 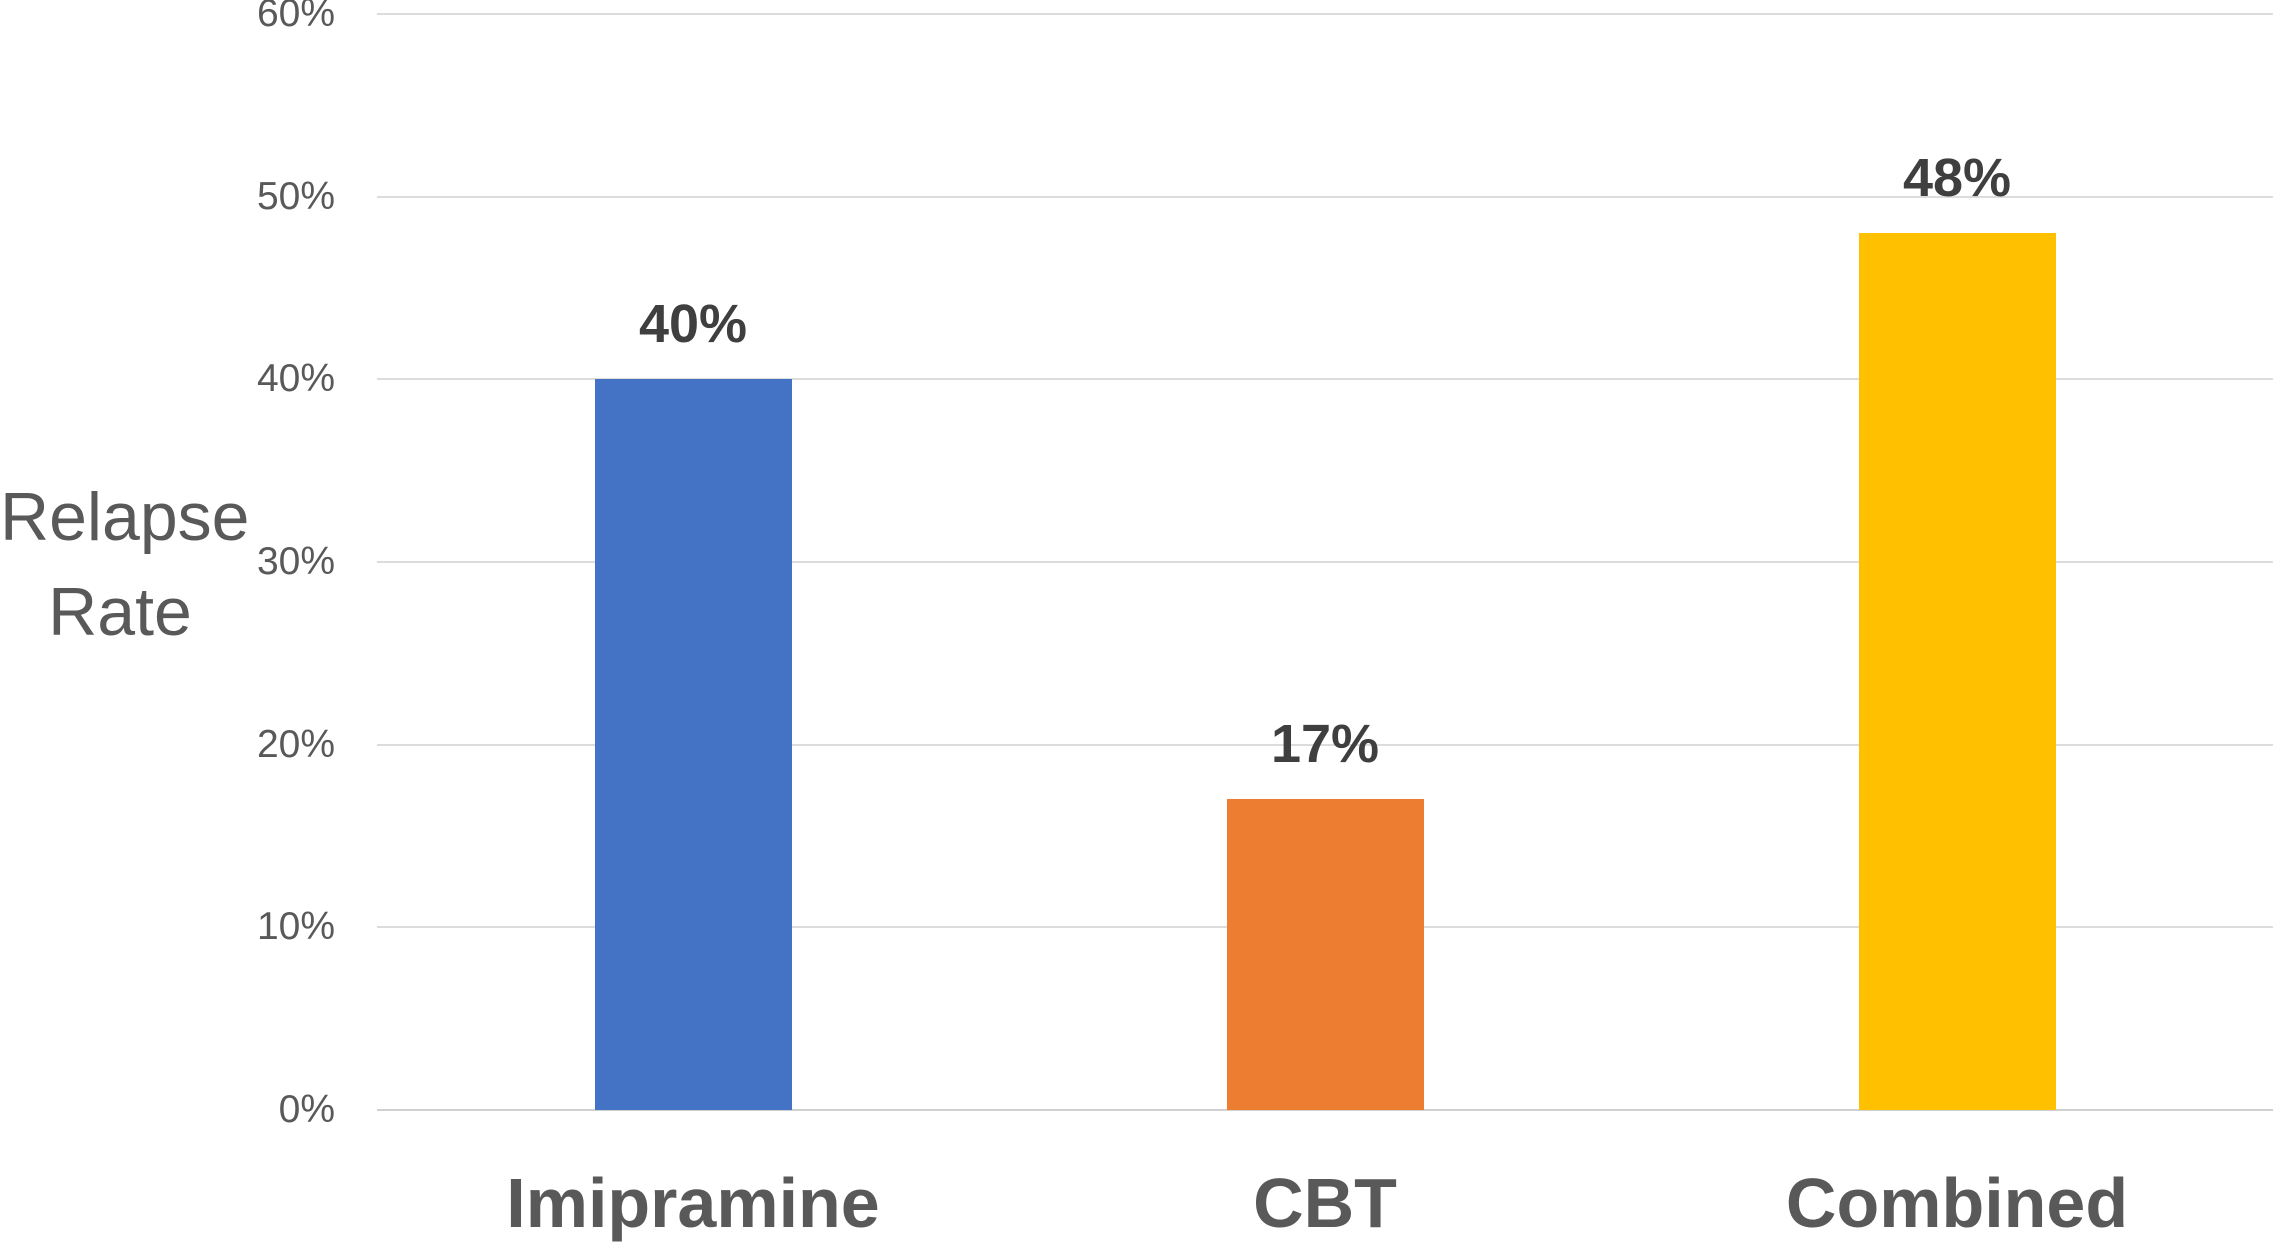 What do you see at coordinates (1325, 1203) in the screenshot?
I see `x-axis-label-cbt: CBT` at bounding box center [1325, 1203].